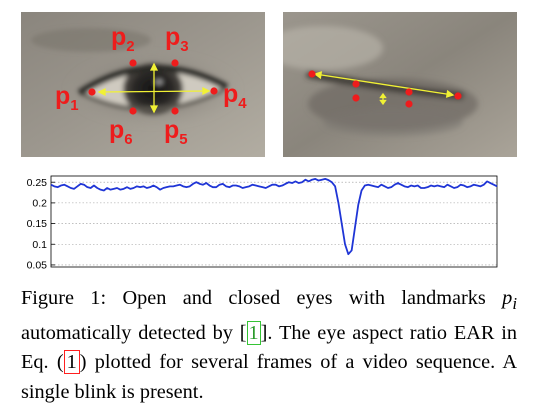  What do you see at coordinates (510, 300) in the screenshot?
I see `math-variable: pi` at bounding box center [510, 300].